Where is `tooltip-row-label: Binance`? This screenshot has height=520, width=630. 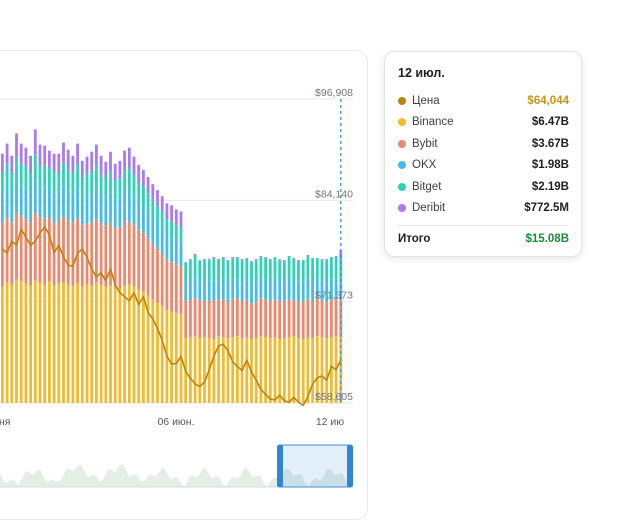
tooltip-row-label: Binance is located at coordinates (433, 122).